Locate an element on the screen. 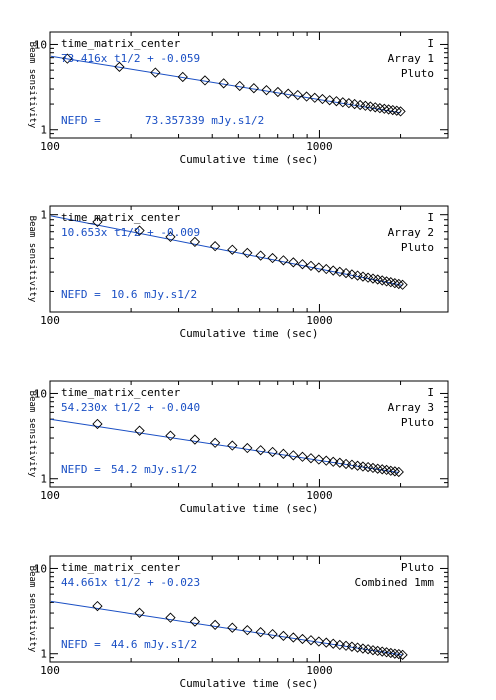 The width and height of the screenshot is (496, 700). nefd-value: 54.2 mJy.s1/2 is located at coordinates (154, 469).